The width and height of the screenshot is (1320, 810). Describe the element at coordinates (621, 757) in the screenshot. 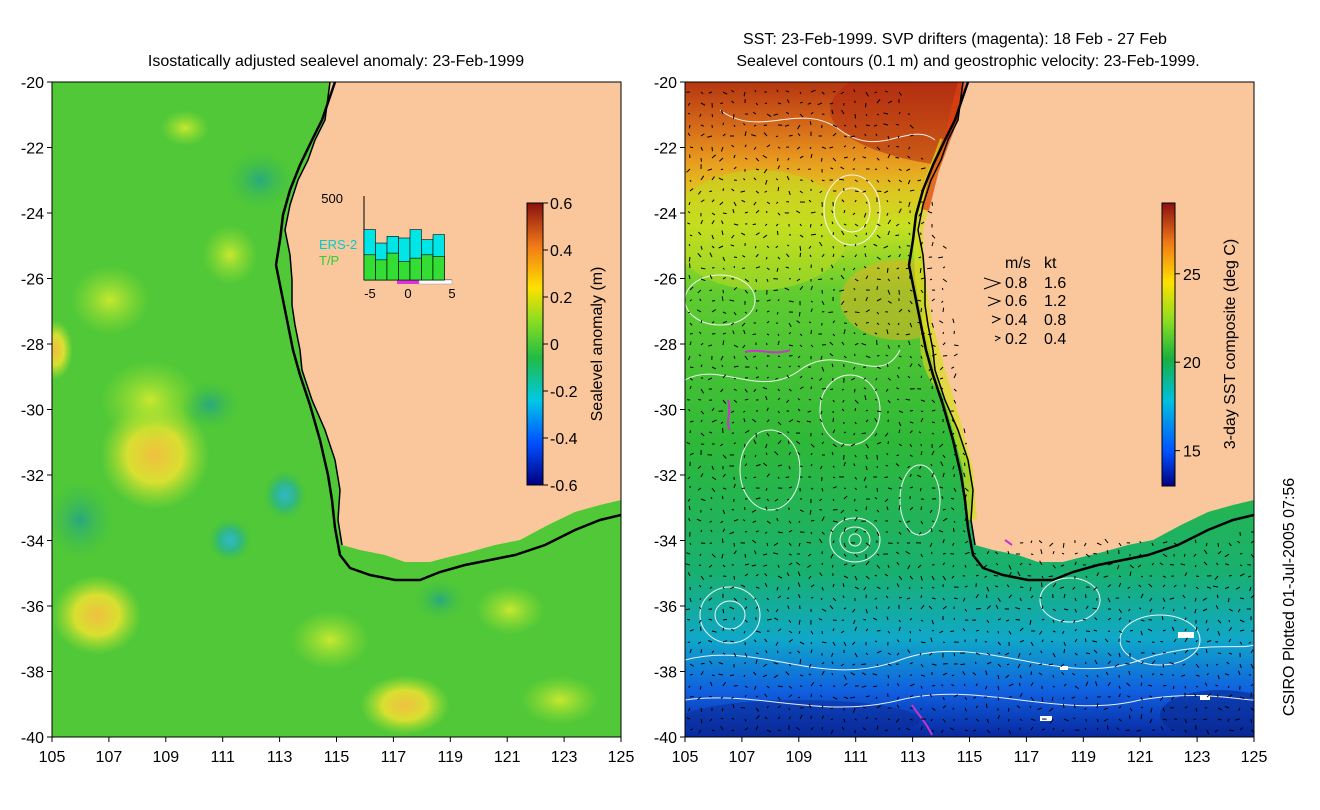

I see `lon-tick-label: 125` at that location.